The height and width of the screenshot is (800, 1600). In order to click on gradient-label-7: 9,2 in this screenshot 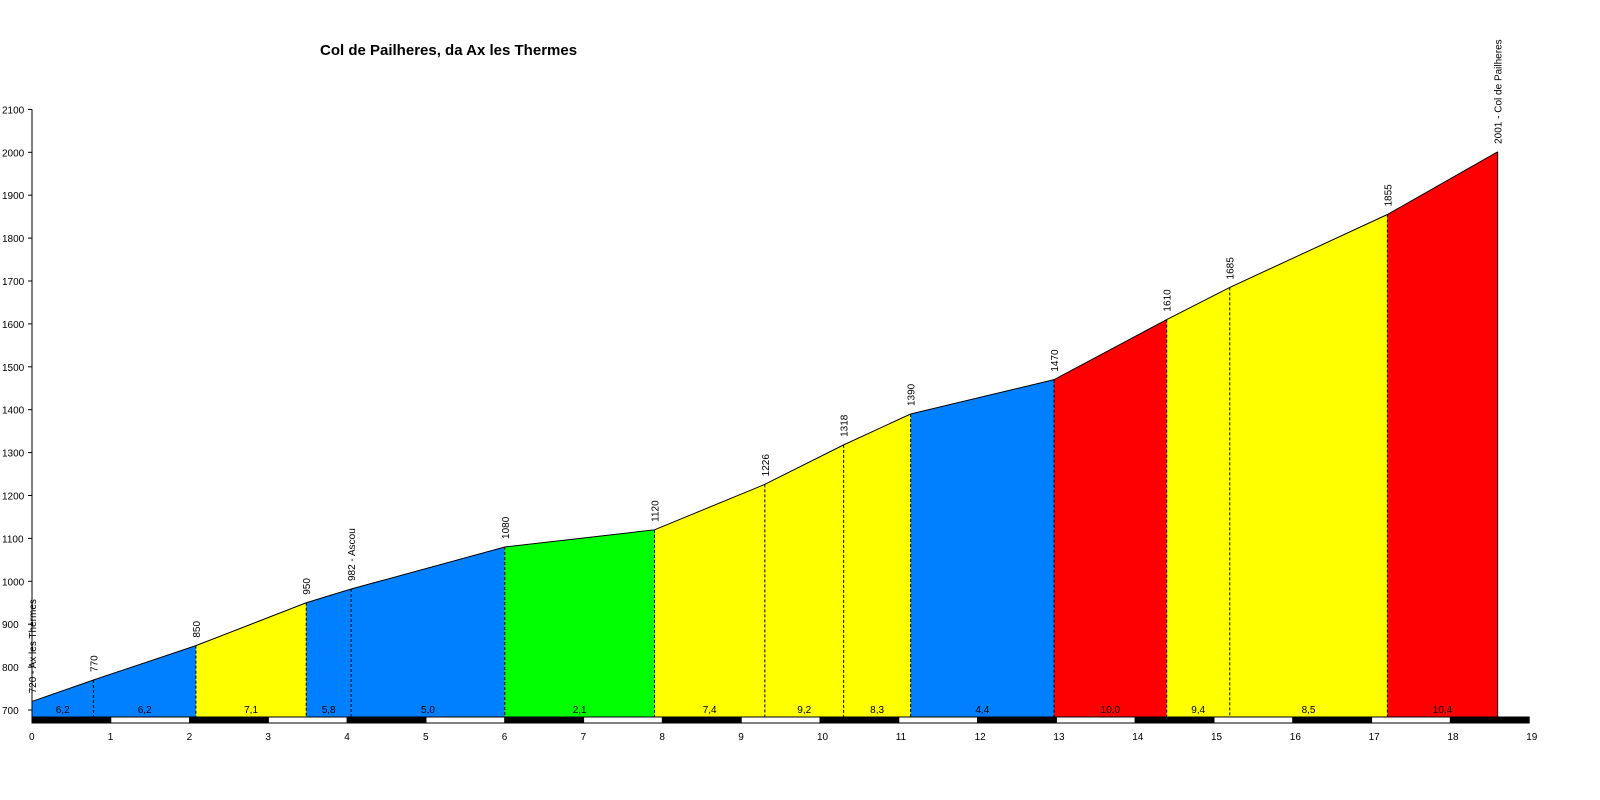, I will do `click(804, 710)`.